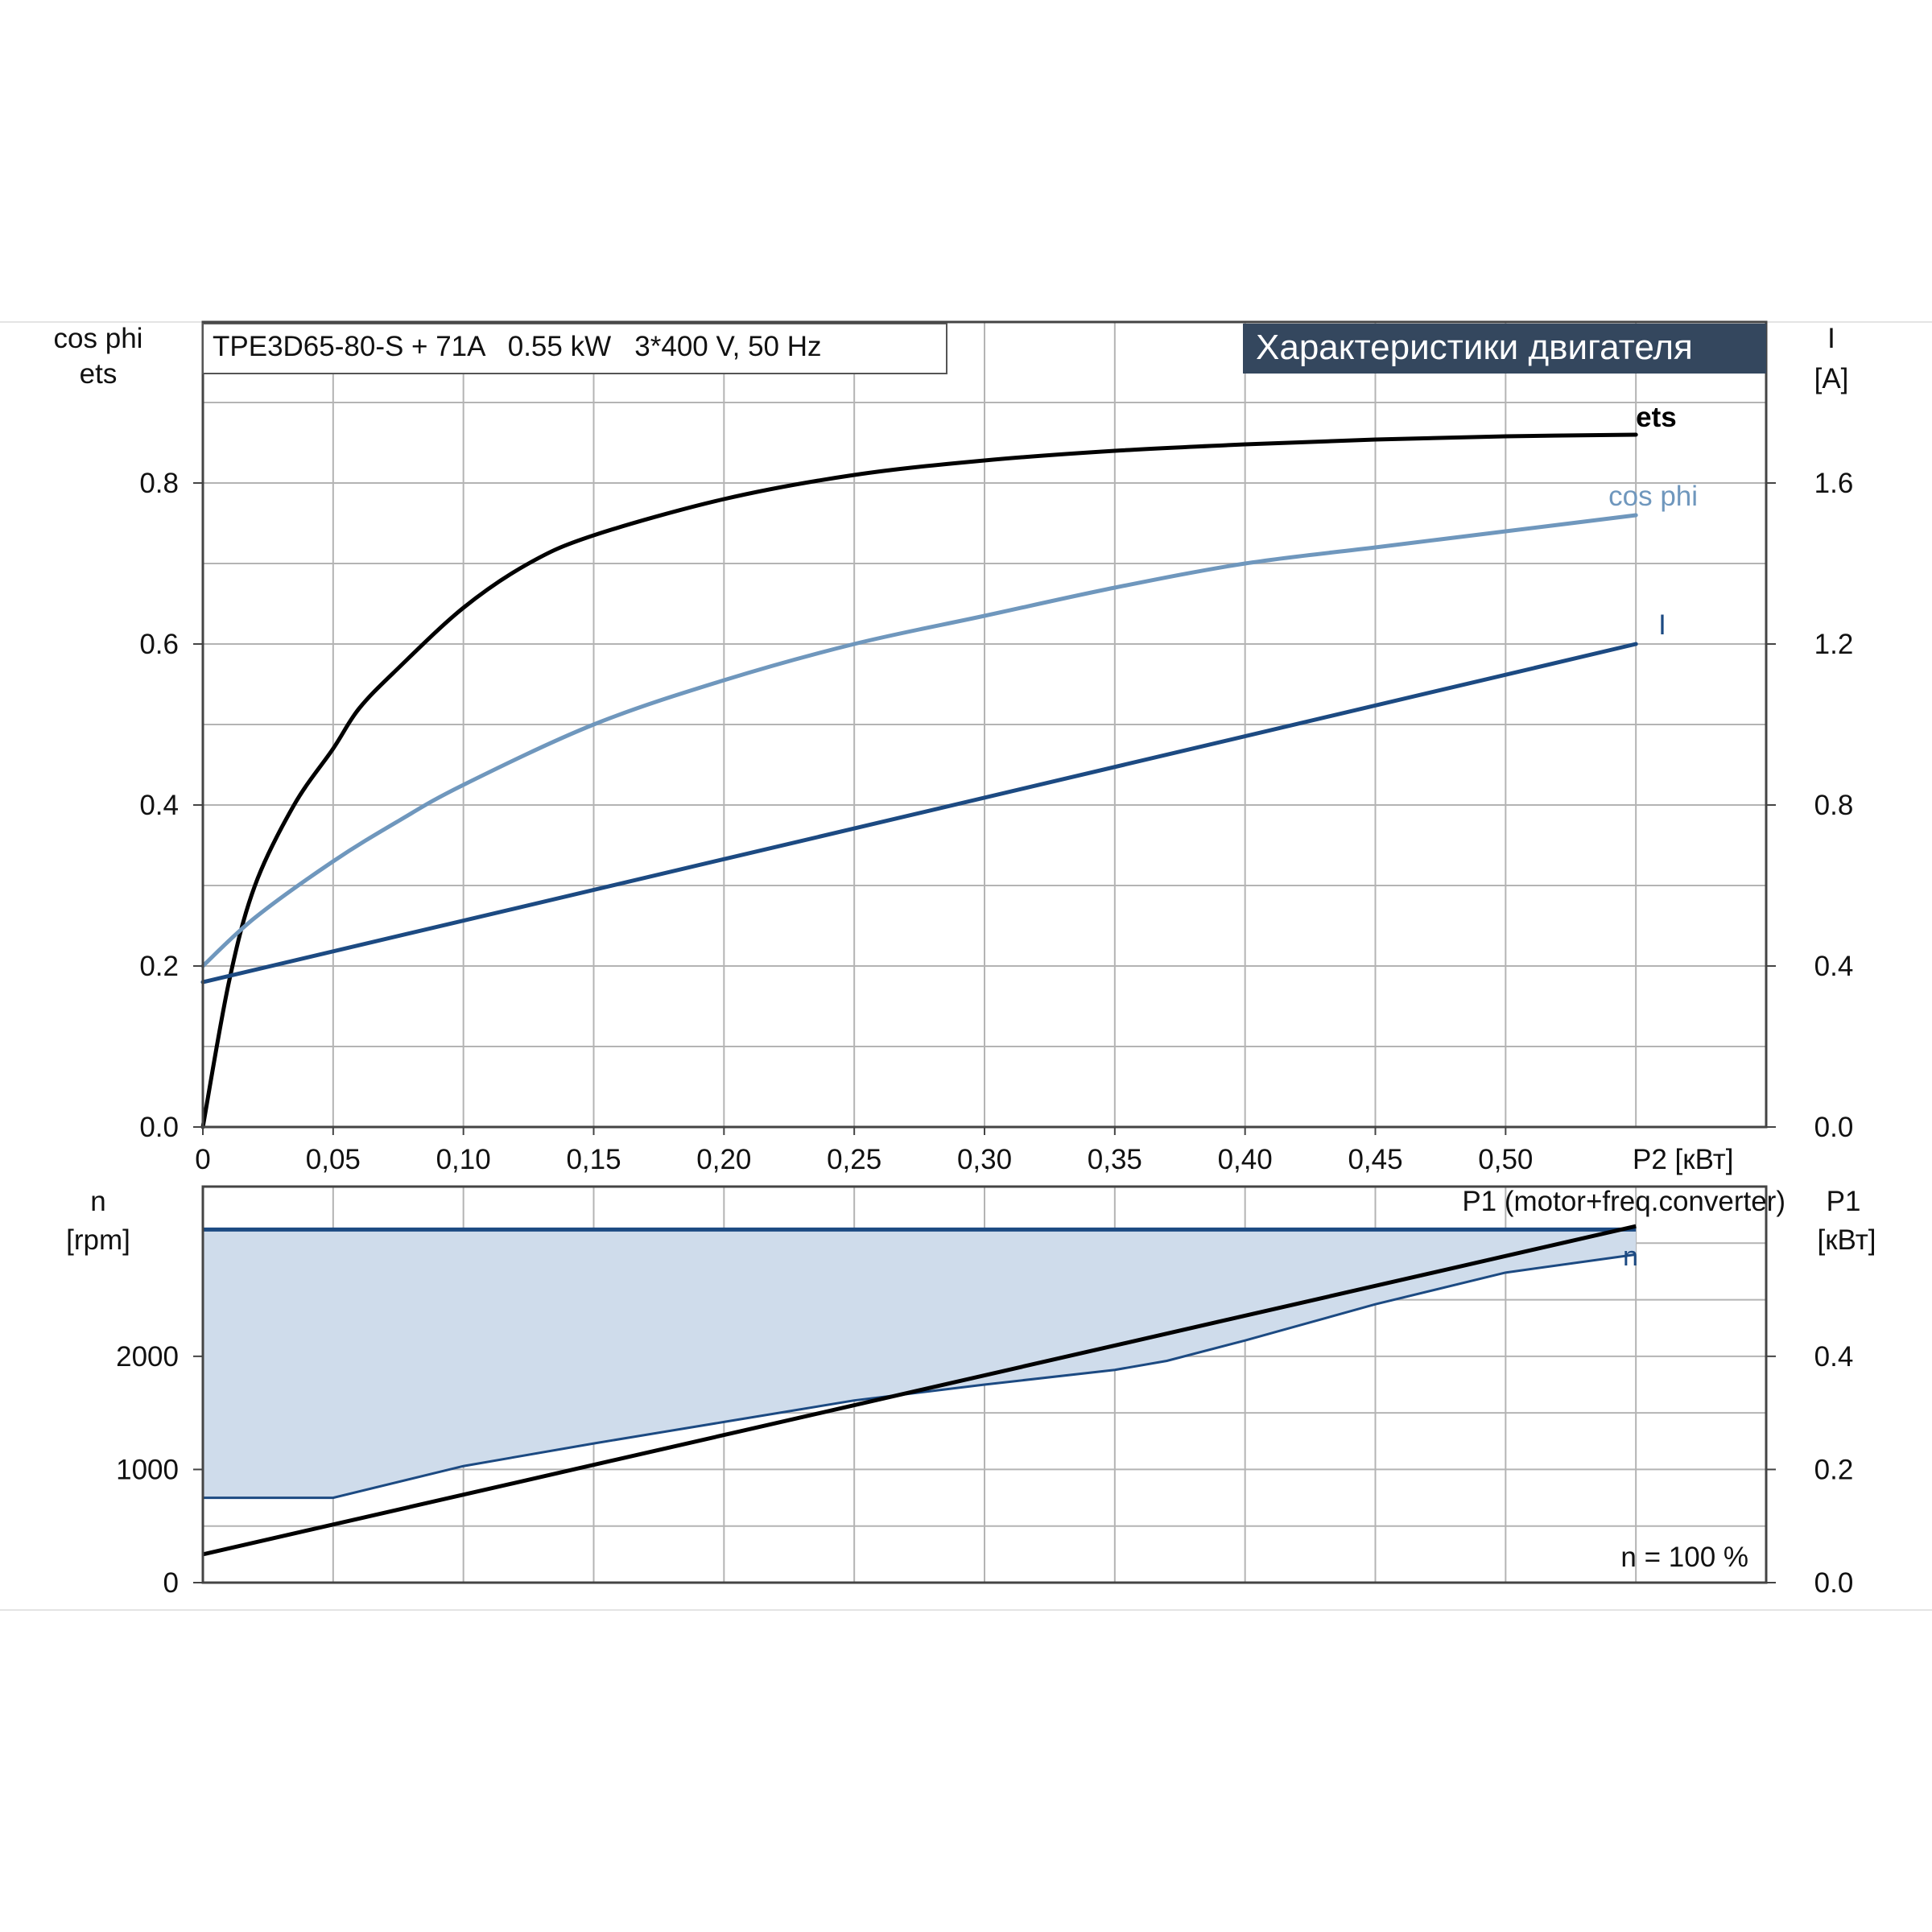 Image resolution: width=1932 pixels, height=1932 pixels. Describe the element at coordinates (1630, 1256) in the screenshot. I see `n-curve-label: n` at that location.